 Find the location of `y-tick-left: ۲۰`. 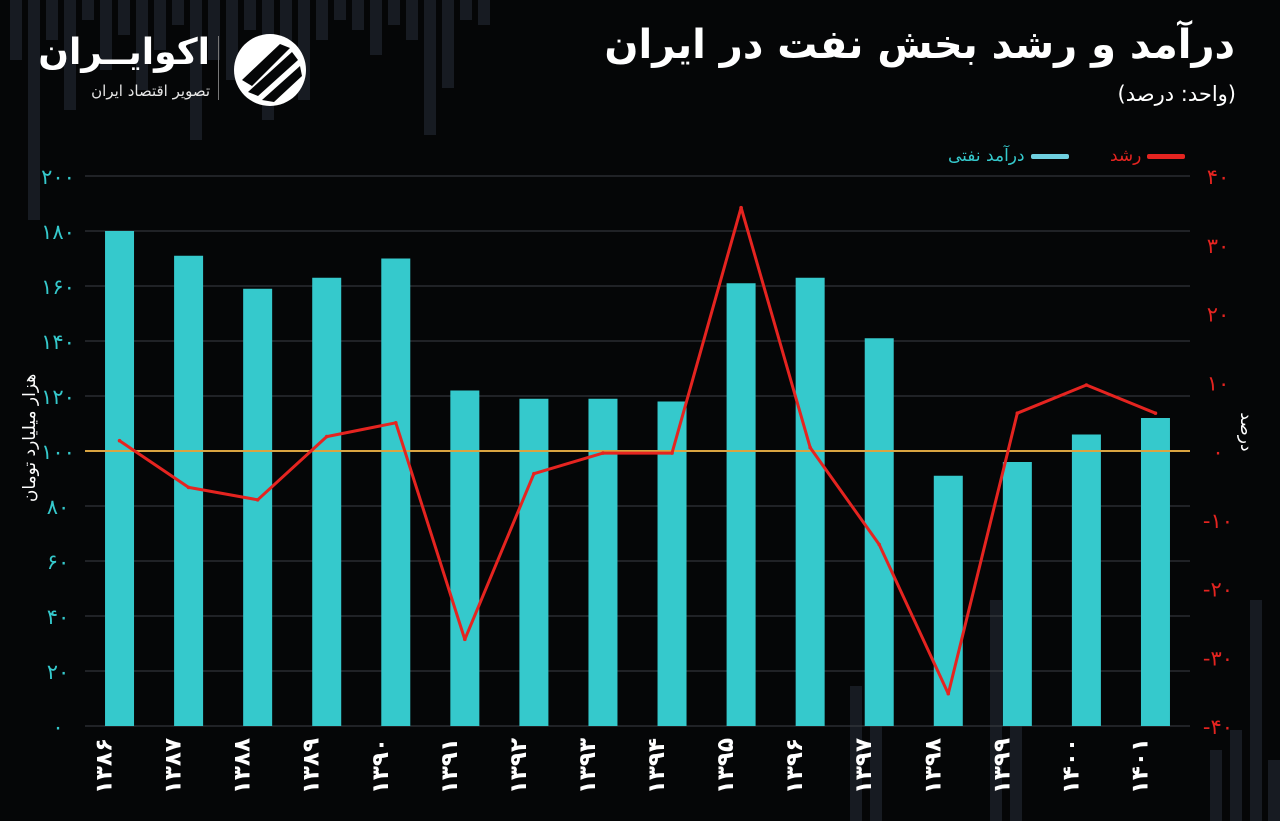

y-tick-left: ۲۰ is located at coordinates (58, 672).